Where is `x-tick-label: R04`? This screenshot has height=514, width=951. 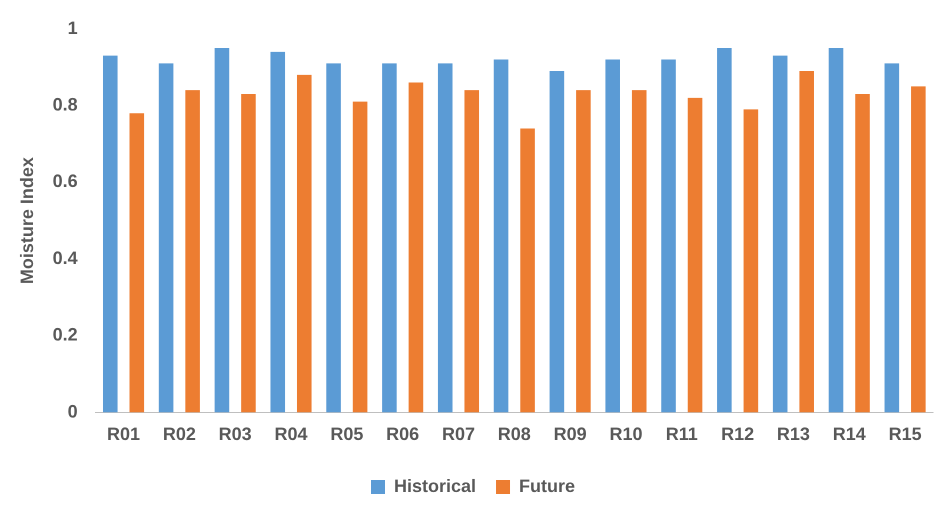 x-tick-label: R04 is located at coordinates (291, 434).